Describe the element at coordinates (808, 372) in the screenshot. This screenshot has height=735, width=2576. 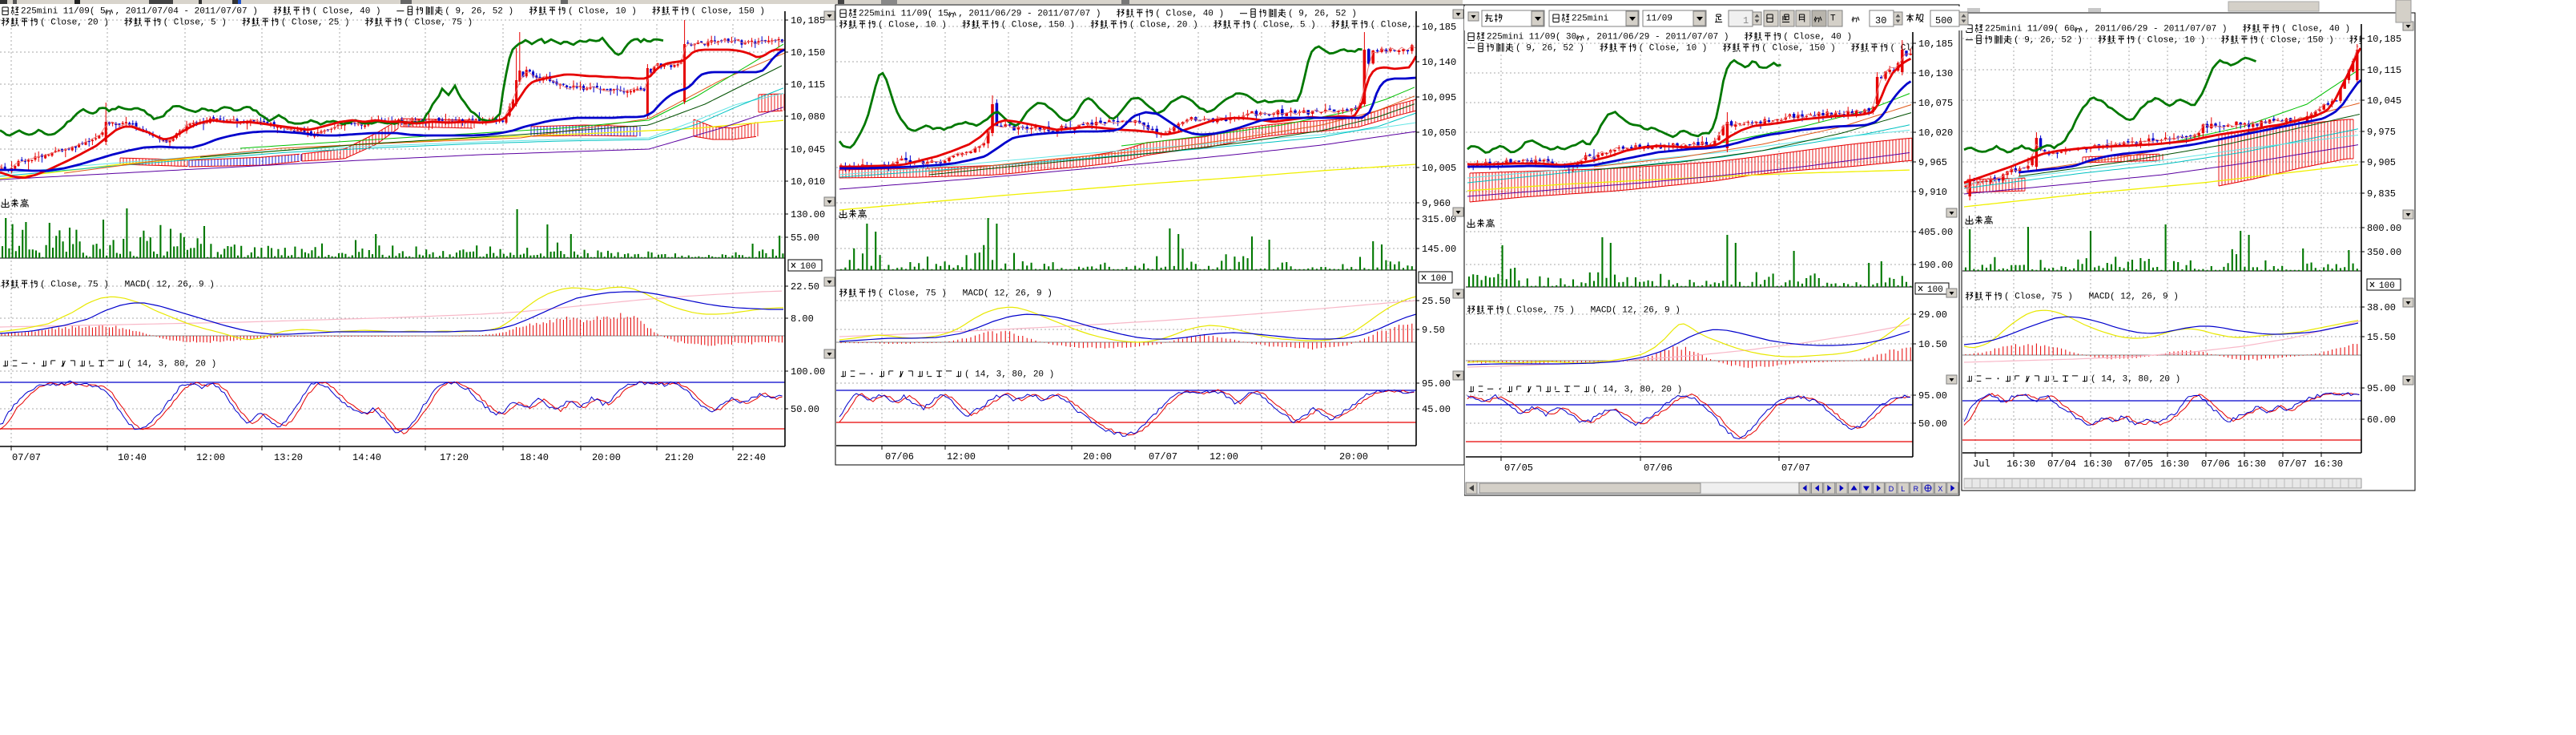
I see `svg-text: 100.00` at that location.